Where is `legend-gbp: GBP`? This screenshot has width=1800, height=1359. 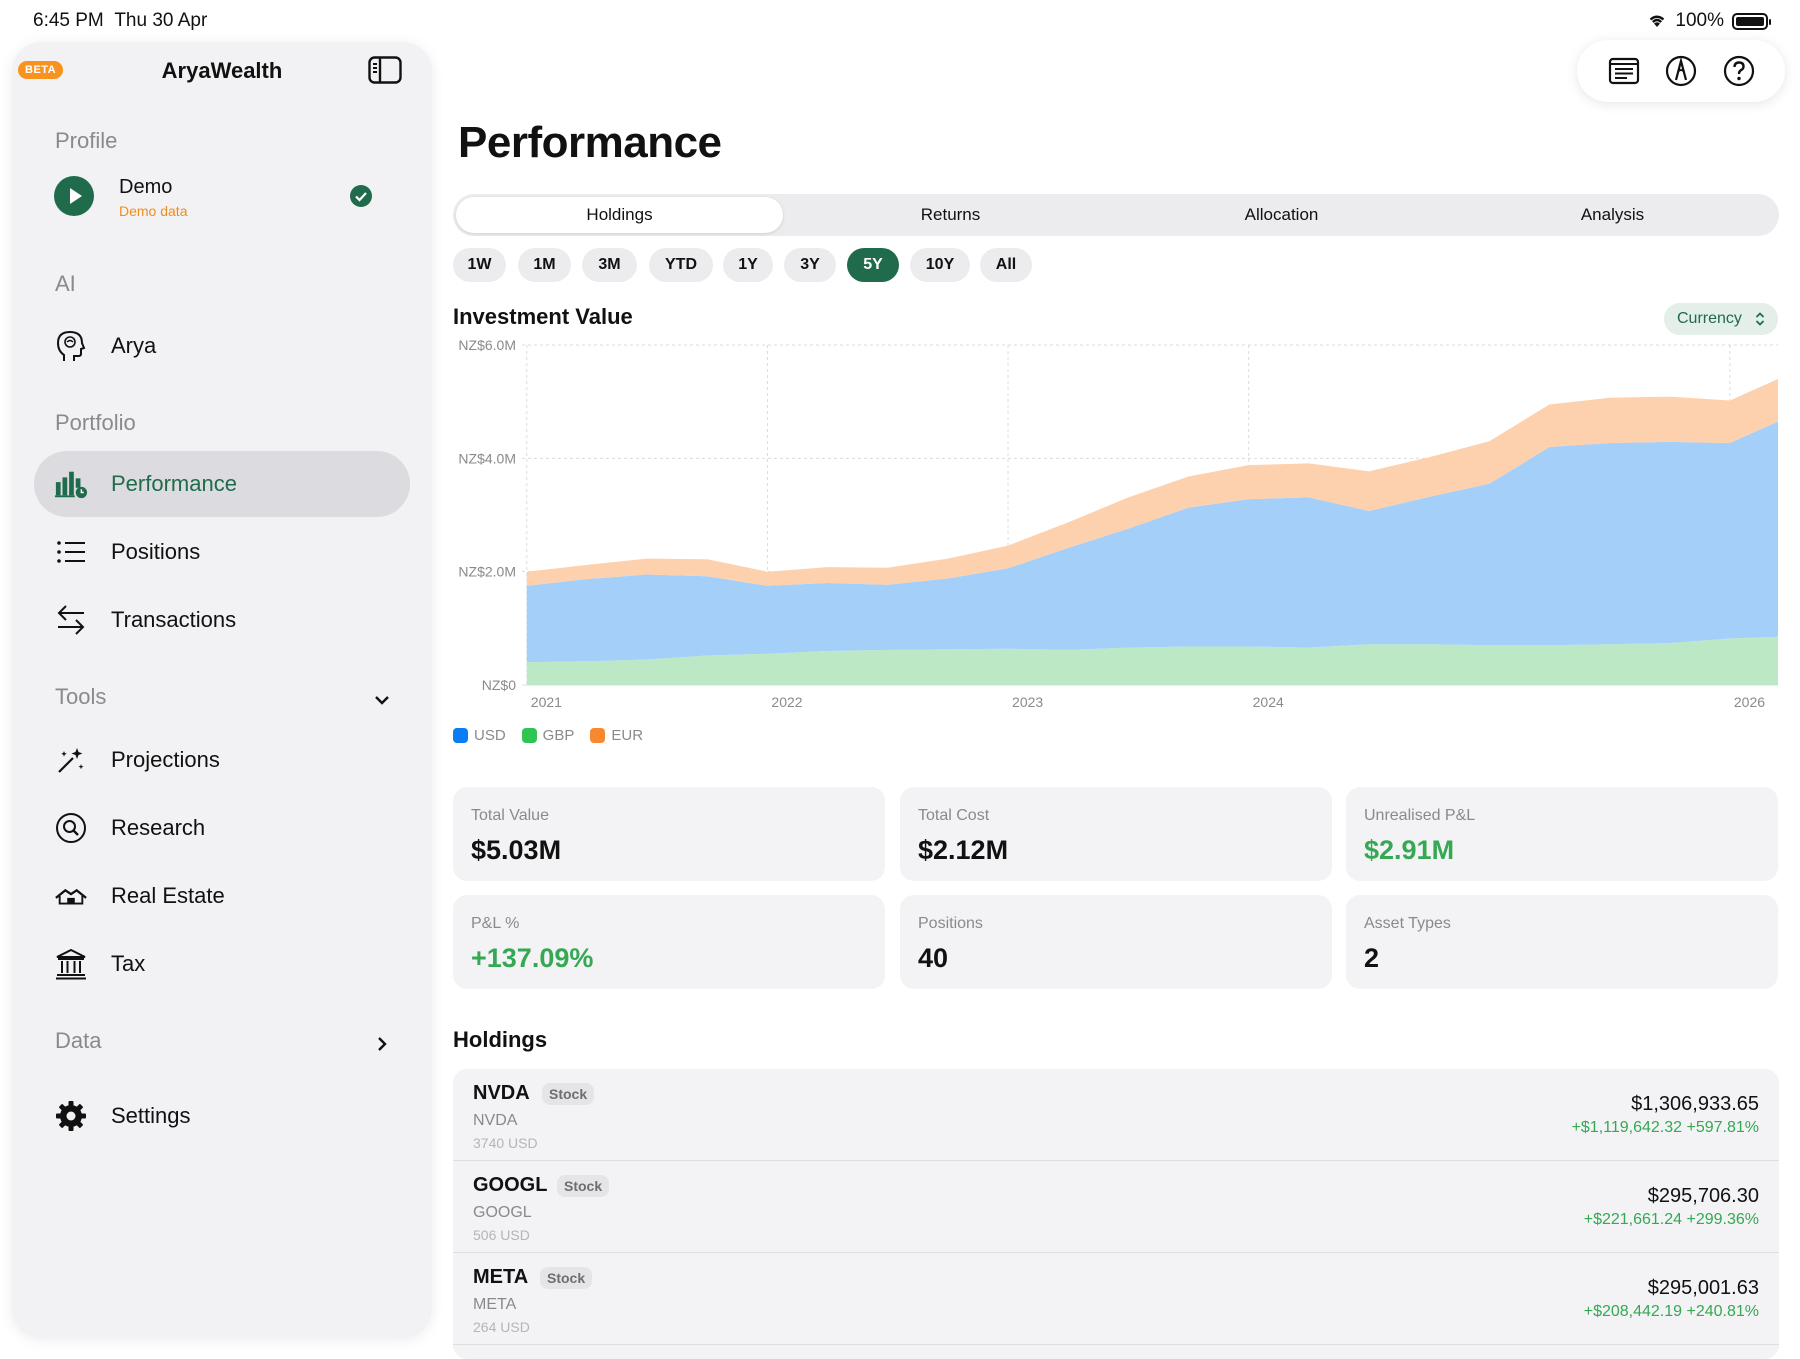 legend-gbp: GBP is located at coordinates (547, 735).